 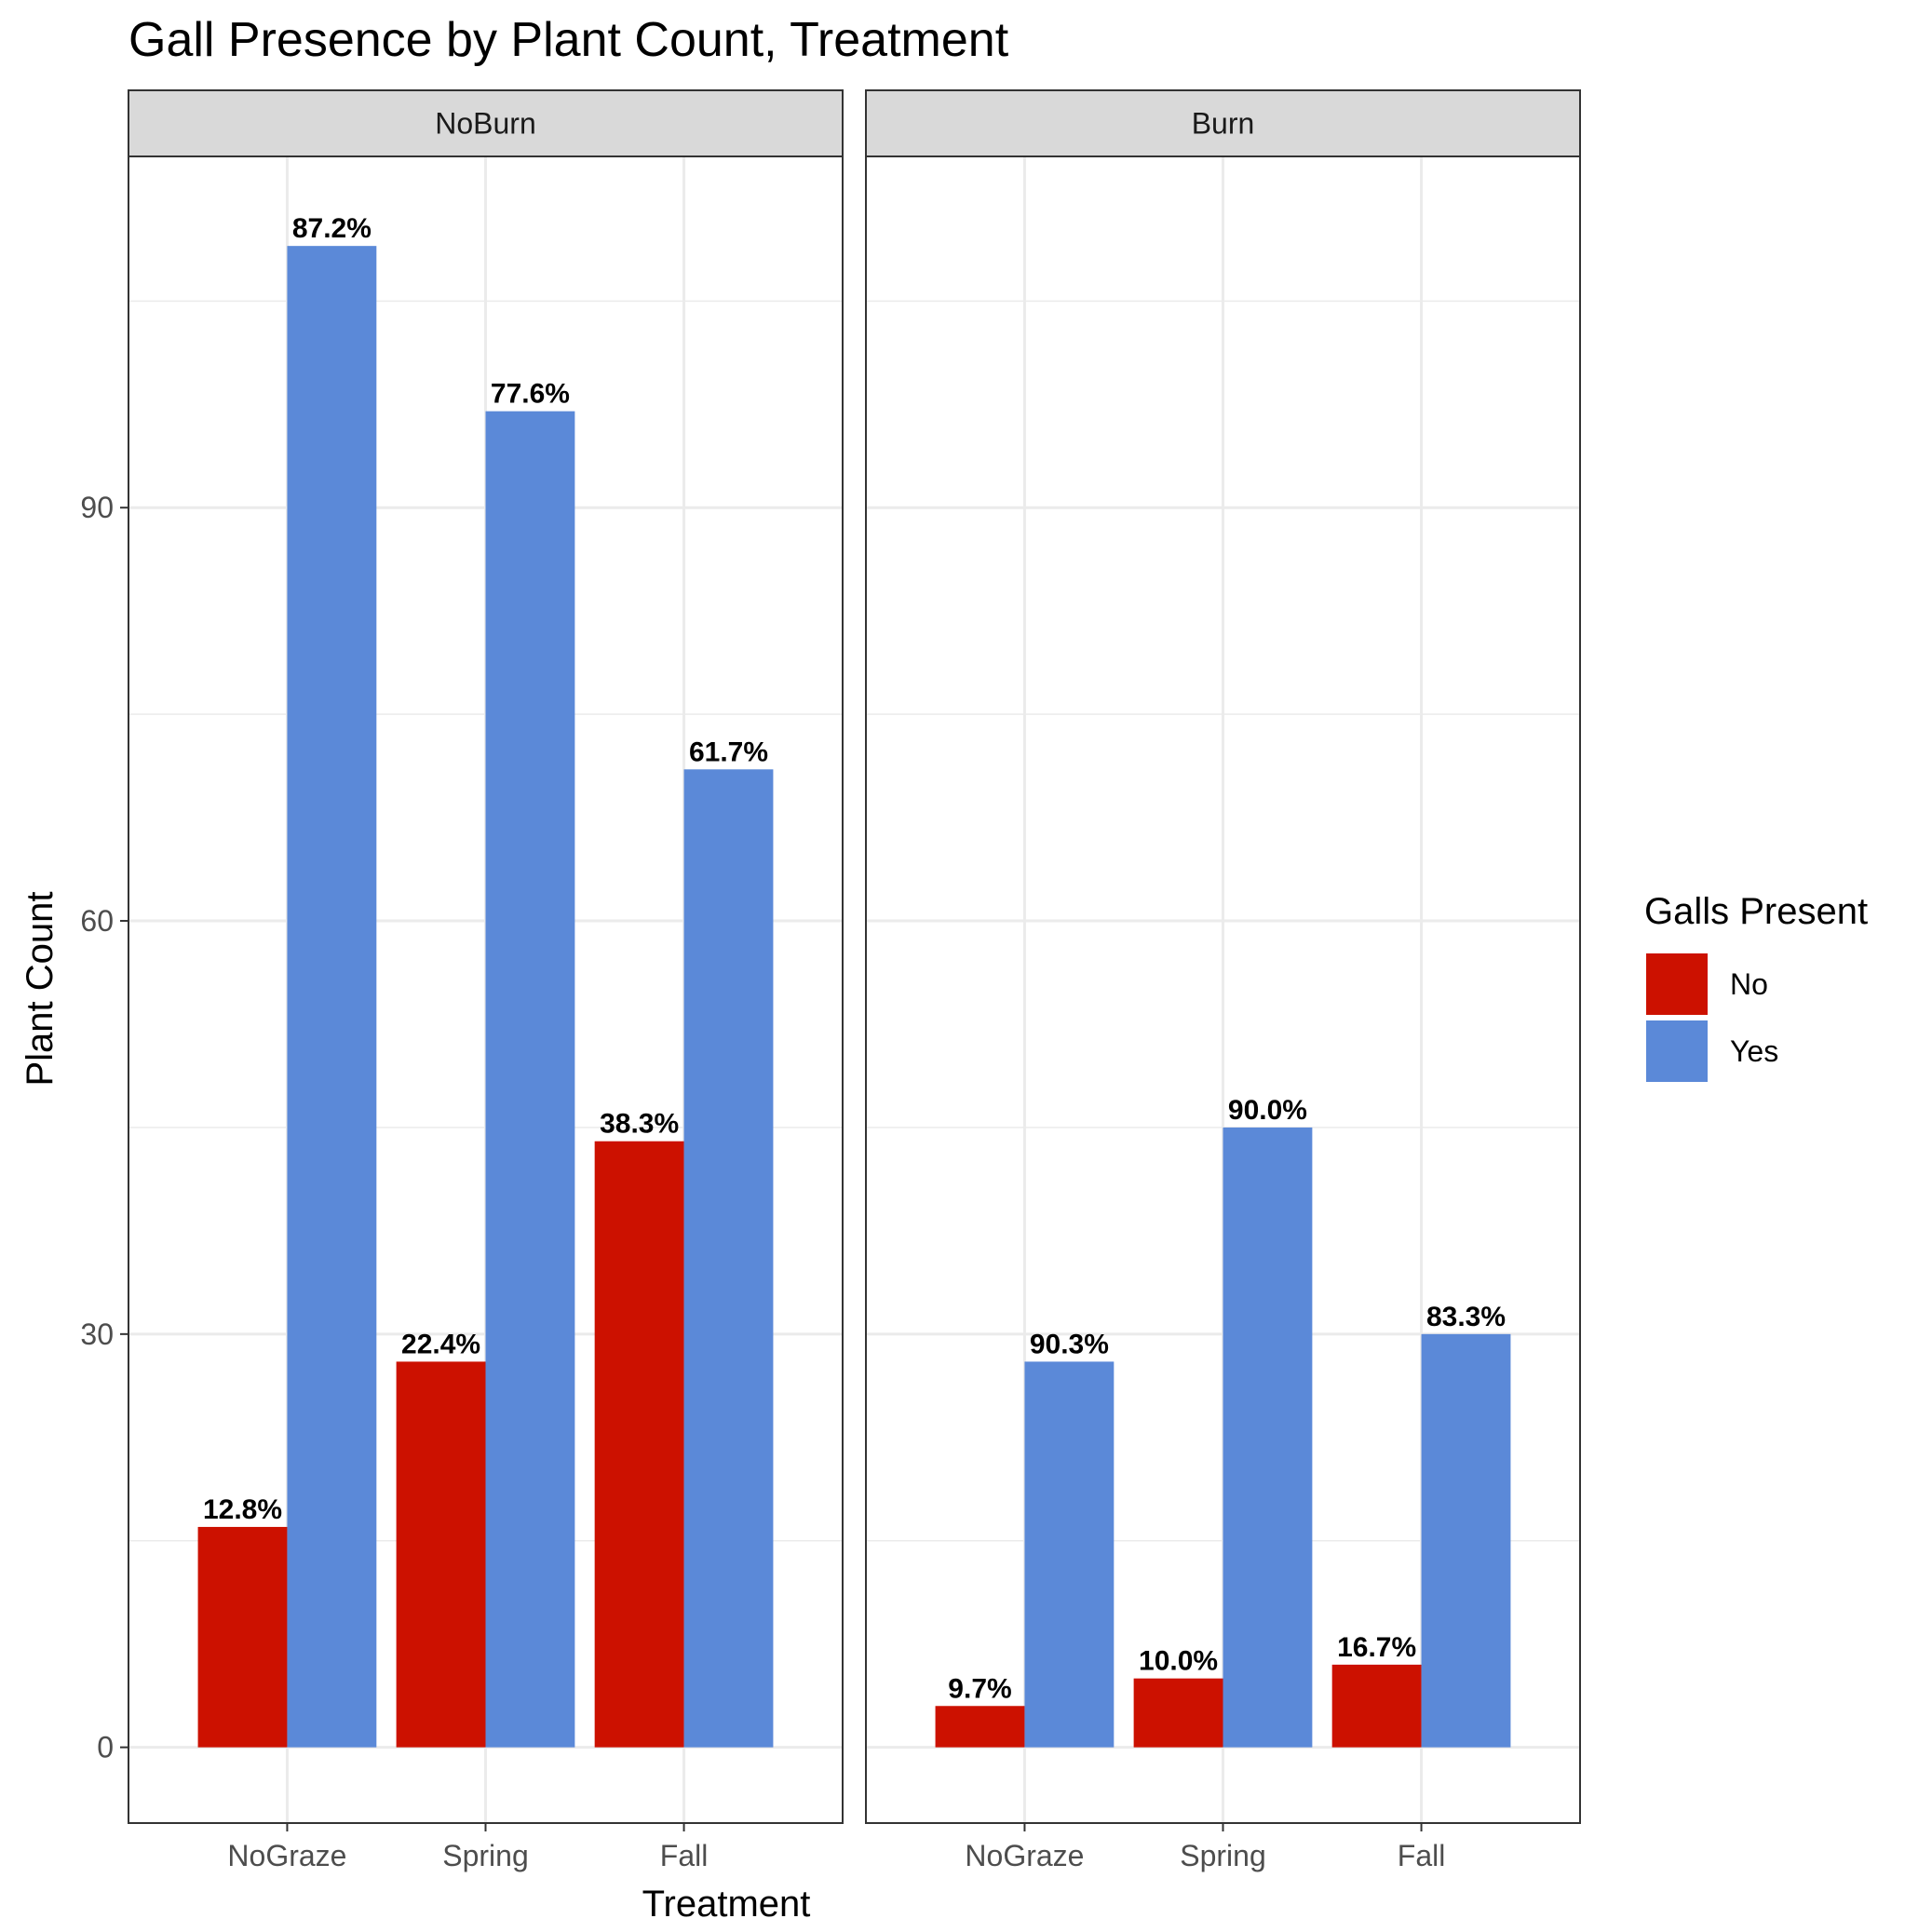 I want to click on bar-data-label: 9.7%, so click(x=979, y=1688).